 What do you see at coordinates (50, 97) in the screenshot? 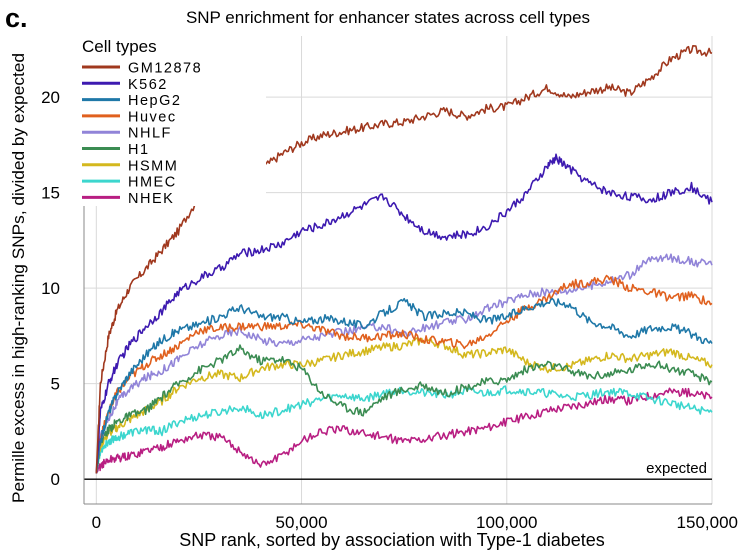
I see `y-tick-label: 20` at bounding box center [50, 97].